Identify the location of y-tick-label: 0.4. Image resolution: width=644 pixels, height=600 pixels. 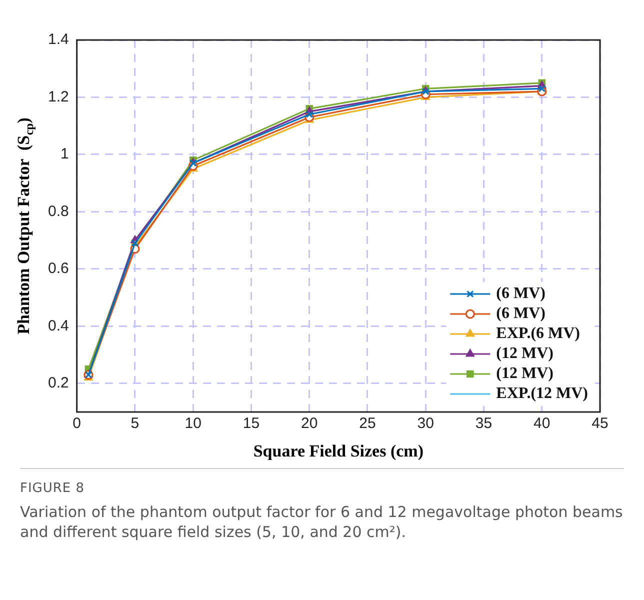
(58, 325).